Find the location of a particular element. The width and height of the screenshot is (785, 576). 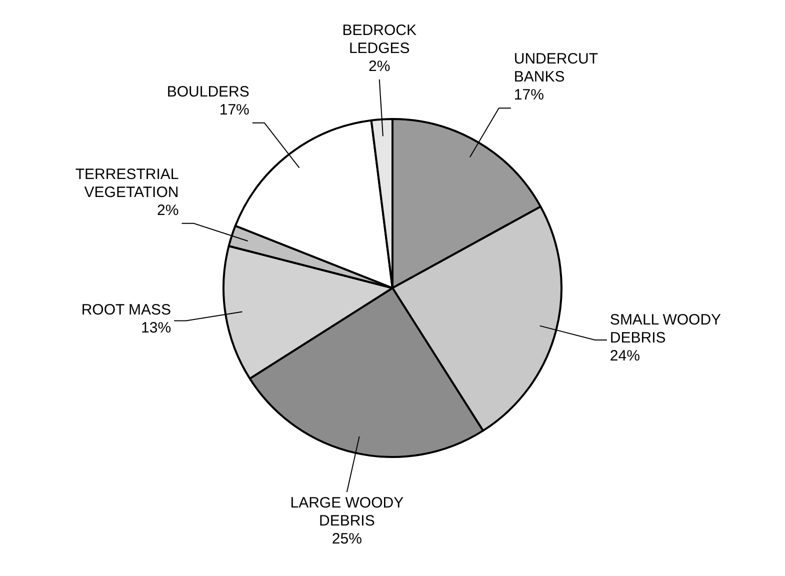

slice-label: BEDROCK LEDGES is located at coordinates (379, 40).